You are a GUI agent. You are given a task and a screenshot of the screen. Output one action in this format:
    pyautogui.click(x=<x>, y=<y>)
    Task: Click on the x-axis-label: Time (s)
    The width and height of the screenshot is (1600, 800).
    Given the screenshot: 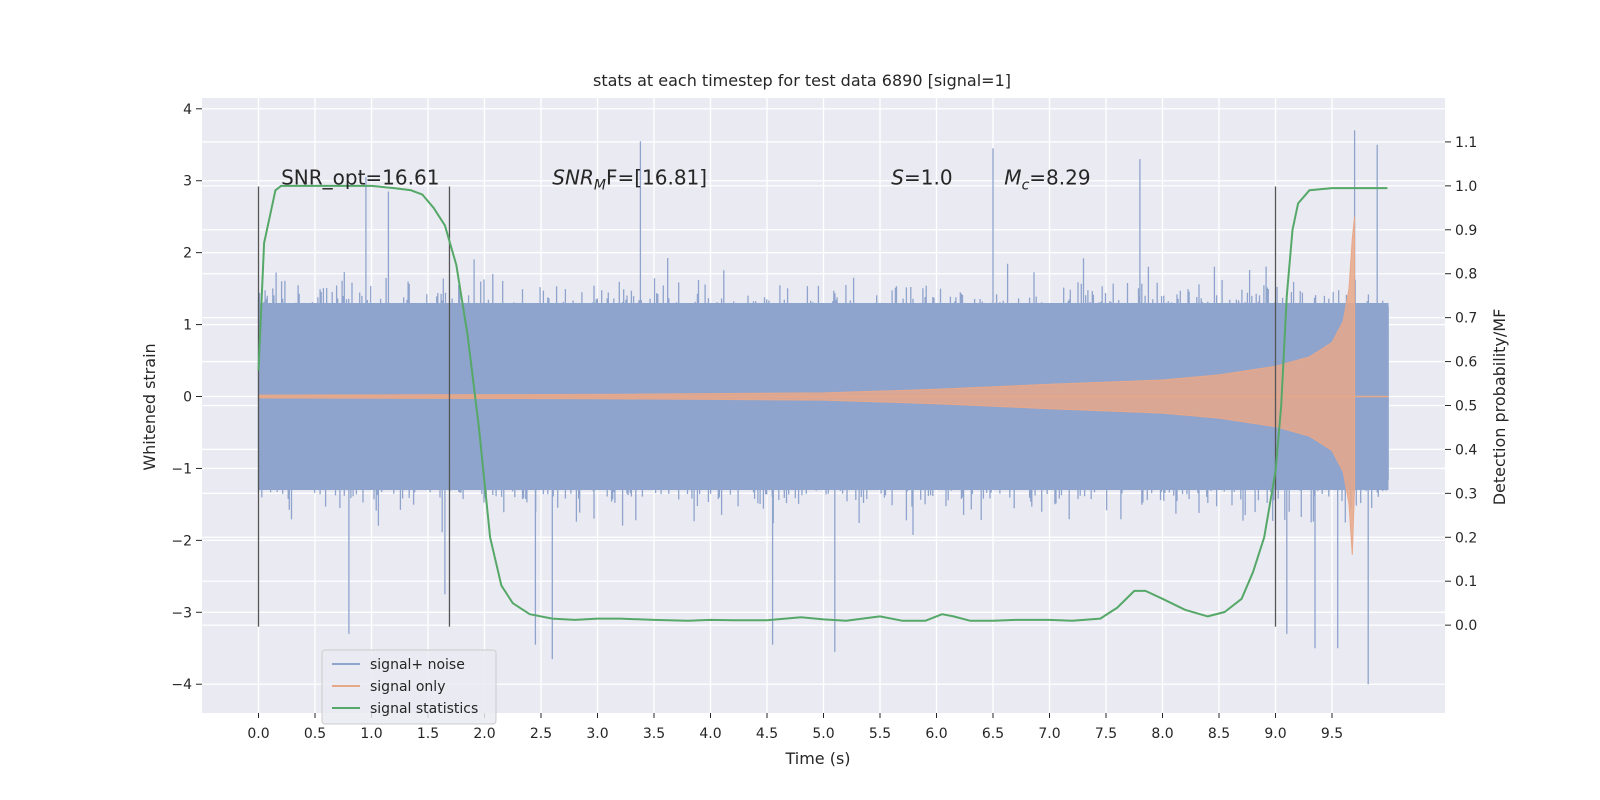 What is the action you would take?
    pyautogui.click(x=817, y=758)
    